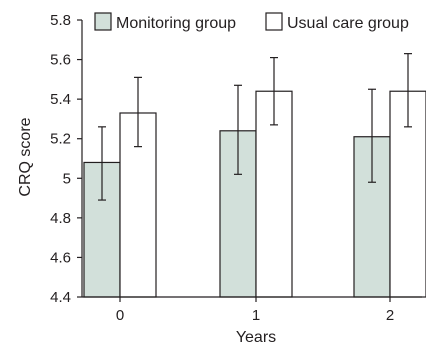 The width and height of the screenshot is (426, 347). What do you see at coordinates (60, 297) in the screenshot?
I see `y-tick-label-4.4: 4.4` at bounding box center [60, 297].